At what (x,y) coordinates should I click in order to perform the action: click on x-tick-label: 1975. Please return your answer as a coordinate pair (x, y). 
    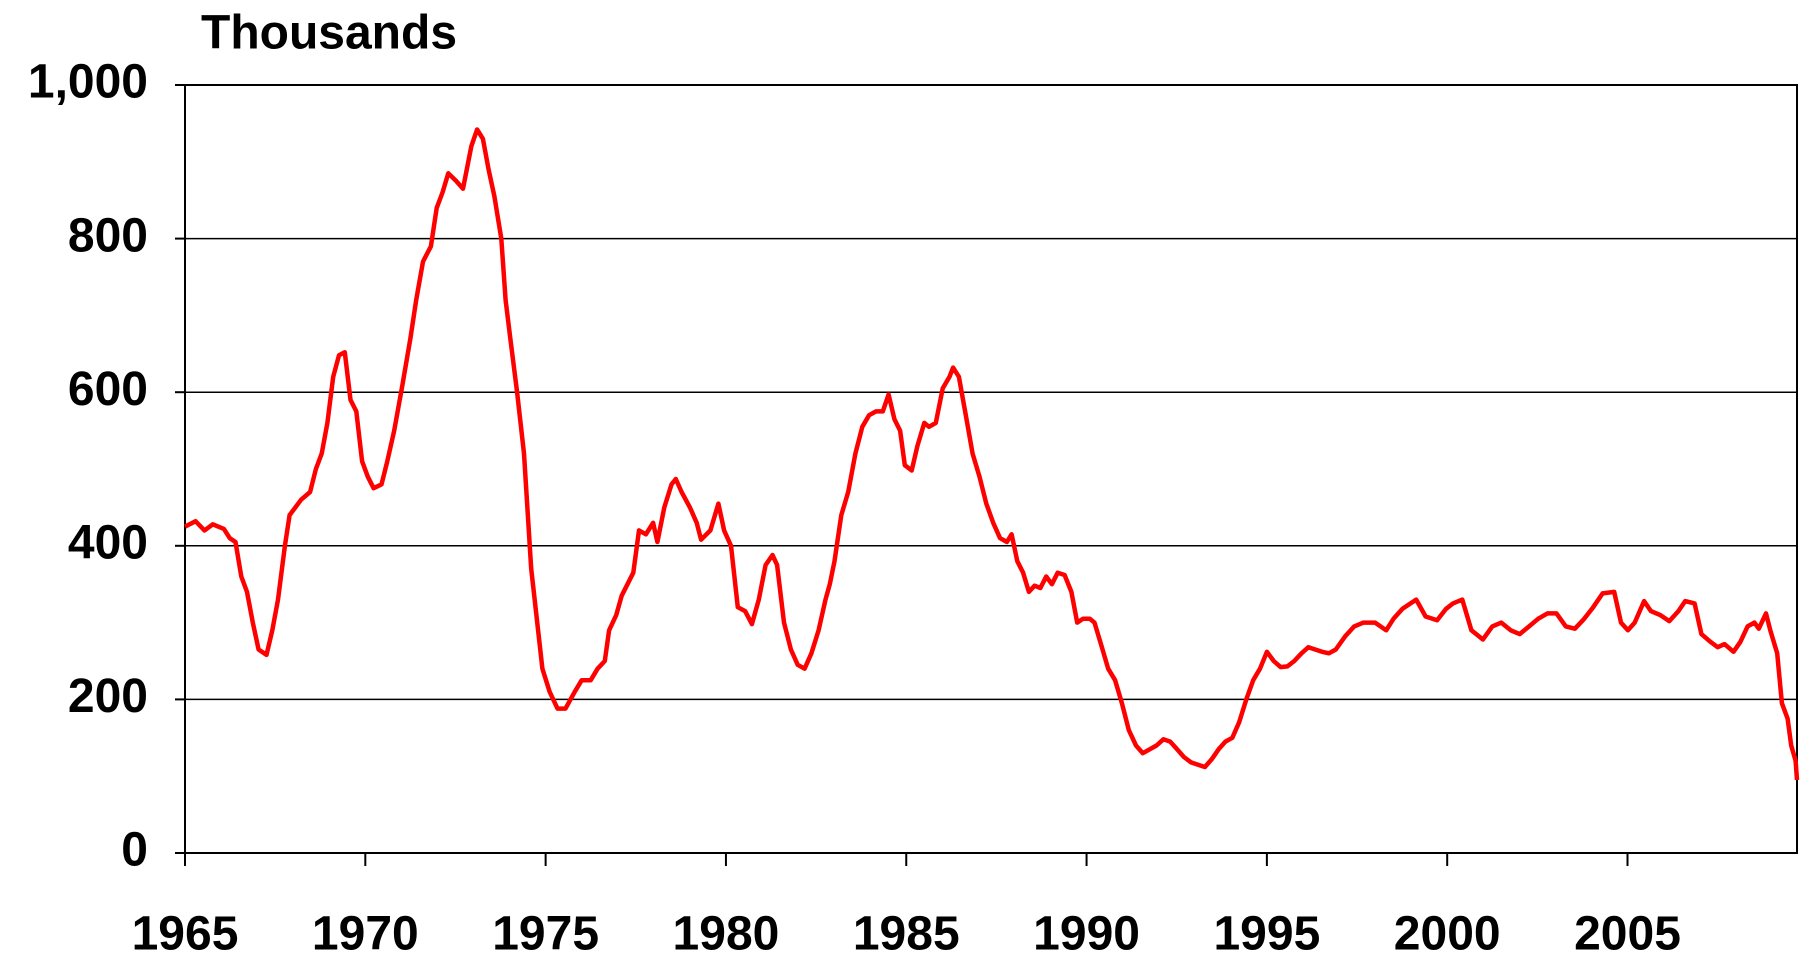
    Looking at the image, I should click on (545, 934).